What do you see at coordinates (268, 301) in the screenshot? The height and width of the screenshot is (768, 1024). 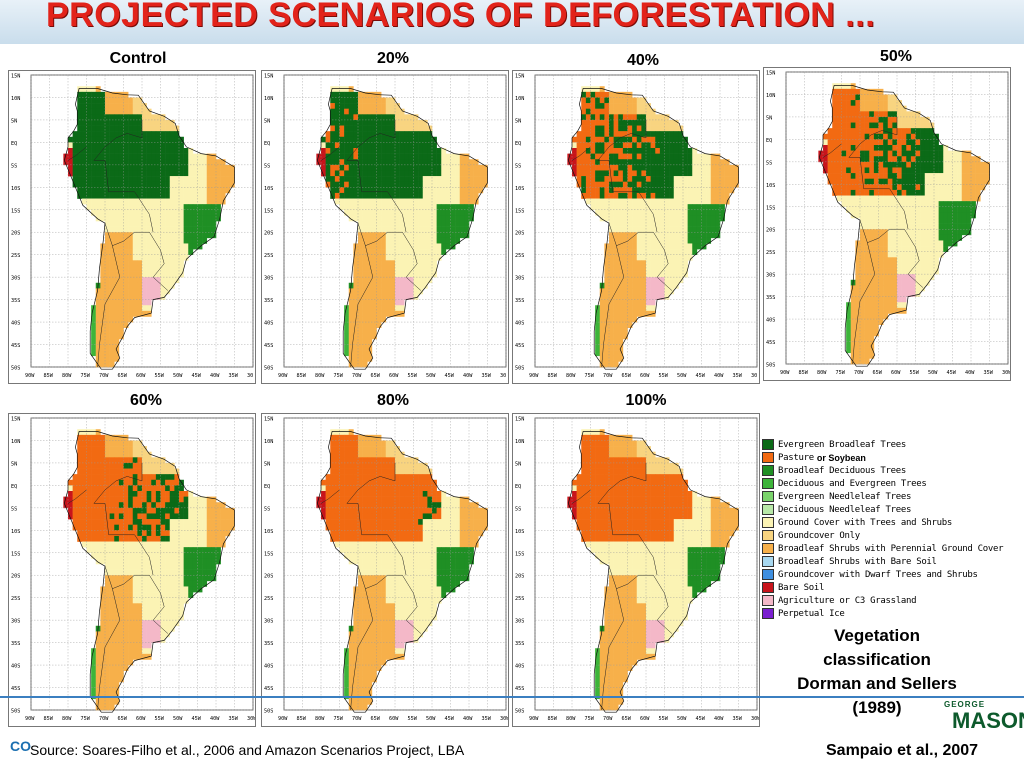 I see `lat-tick-label: 35S` at bounding box center [268, 301].